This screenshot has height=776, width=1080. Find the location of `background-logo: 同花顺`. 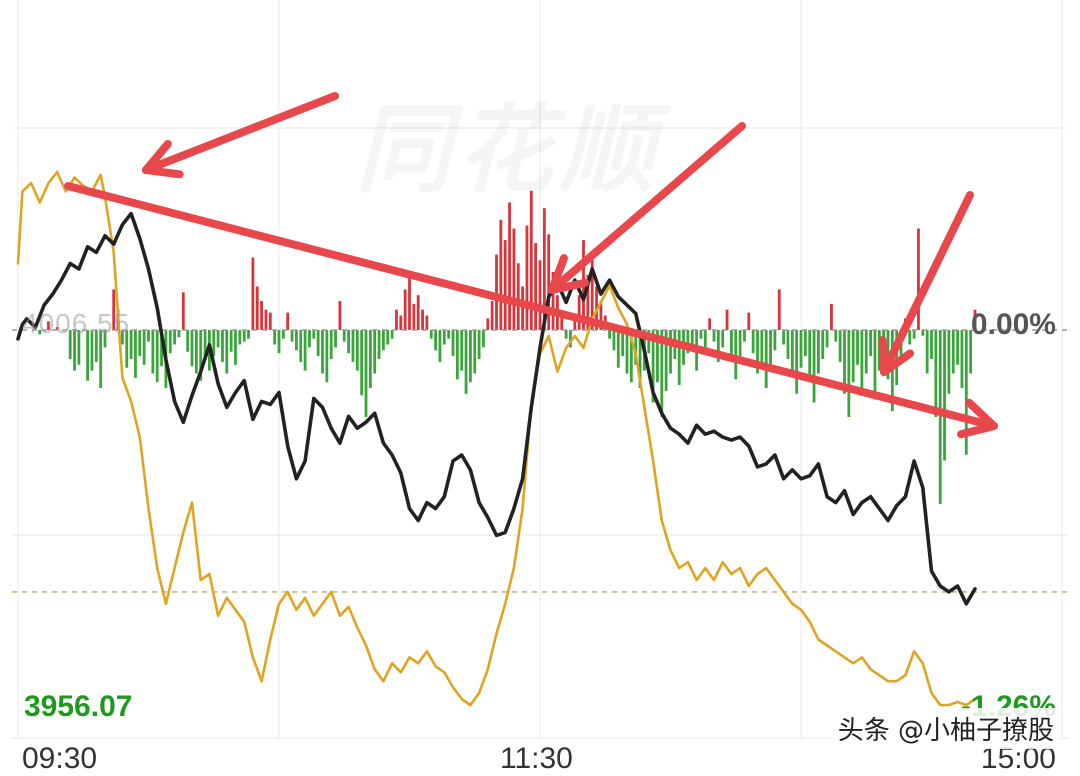

background-logo: 同花顺 is located at coordinates (508, 141).